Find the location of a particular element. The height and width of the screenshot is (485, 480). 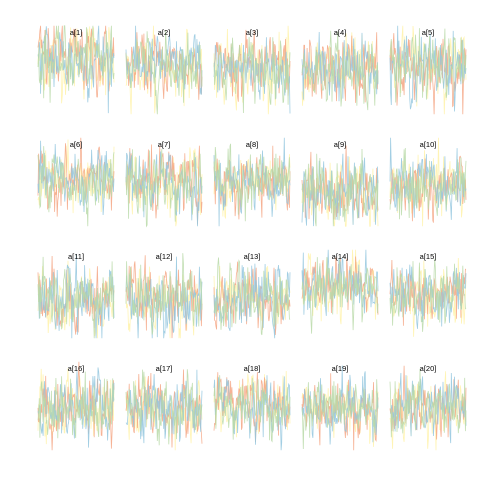

trace-panel-10: a[10] is located at coordinates (428, 182).